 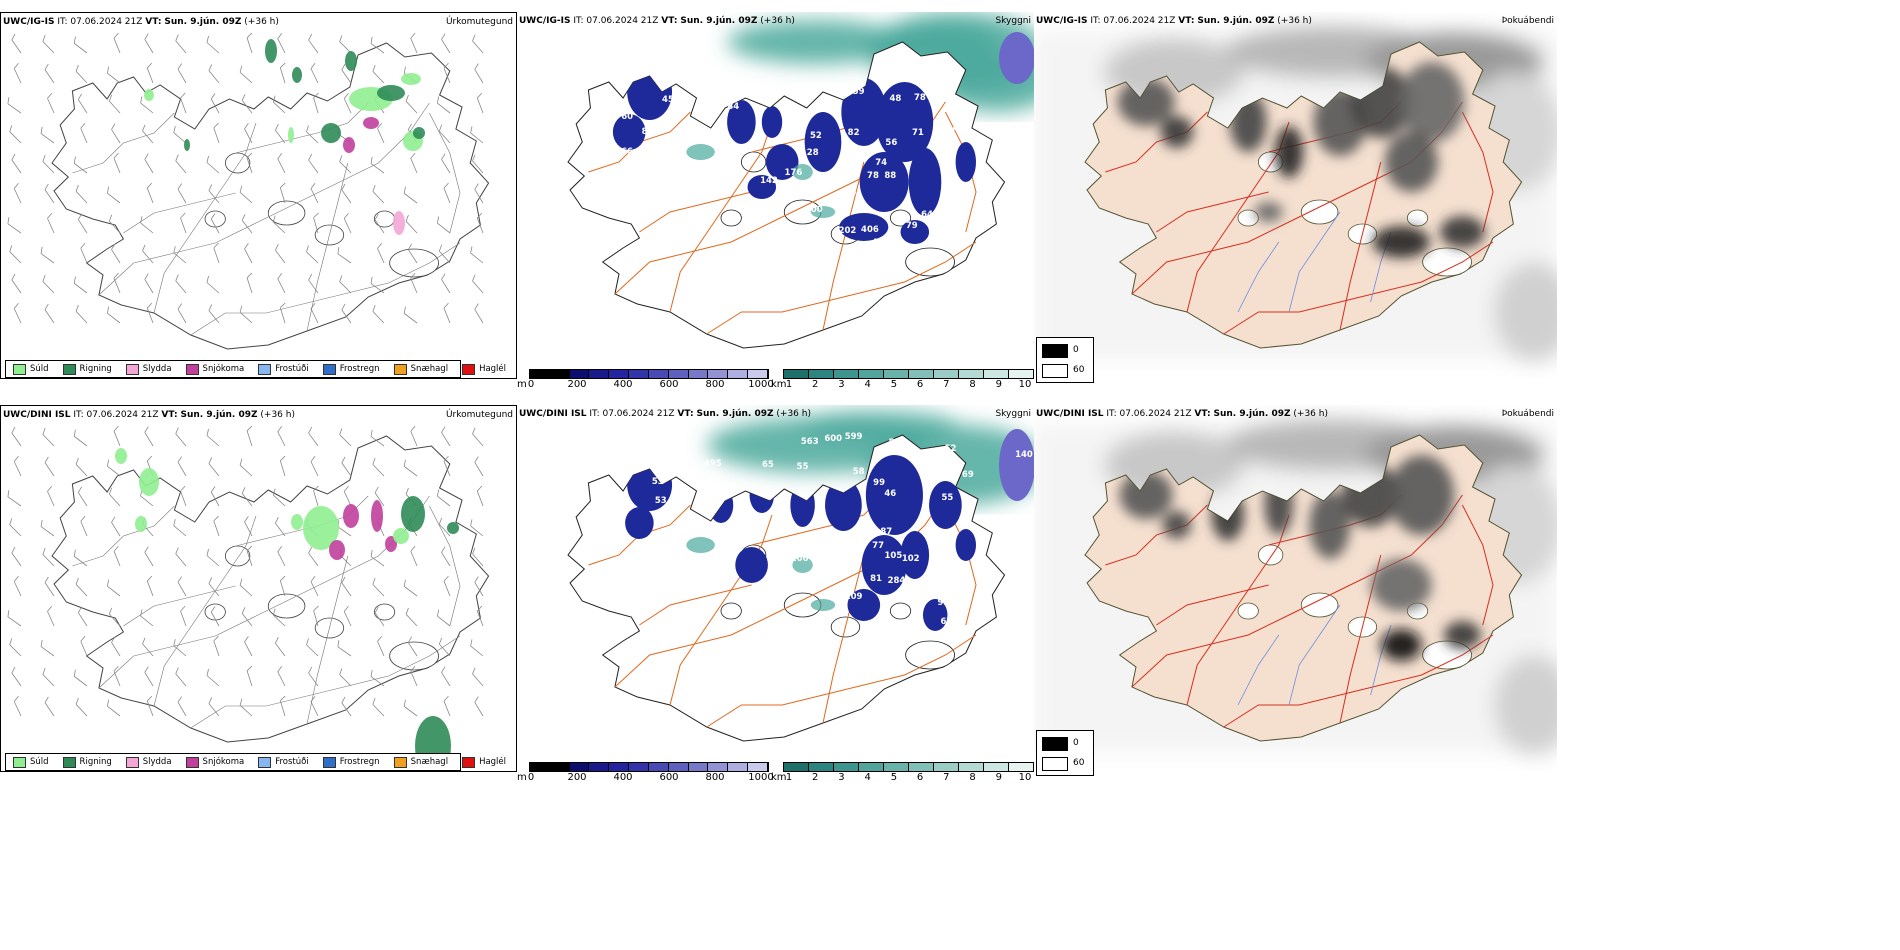 I want to click on visibility-colorbar-strip, so click(x=908, y=374).